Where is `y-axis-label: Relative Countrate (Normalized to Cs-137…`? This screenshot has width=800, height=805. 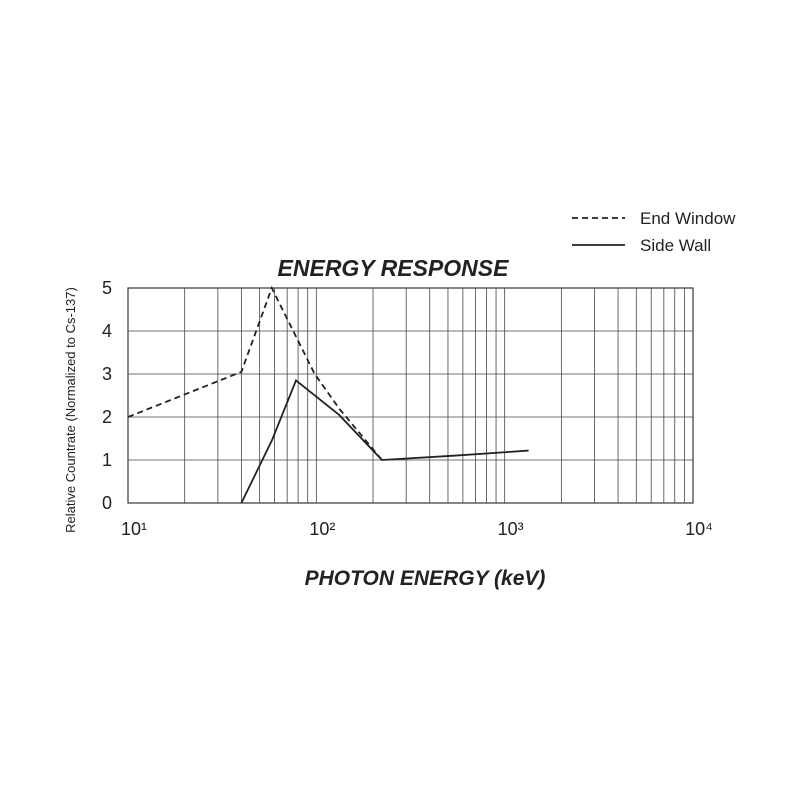 y-axis-label: Relative Countrate (Normalized to Cs-137… is located at coordinates (70, 410).